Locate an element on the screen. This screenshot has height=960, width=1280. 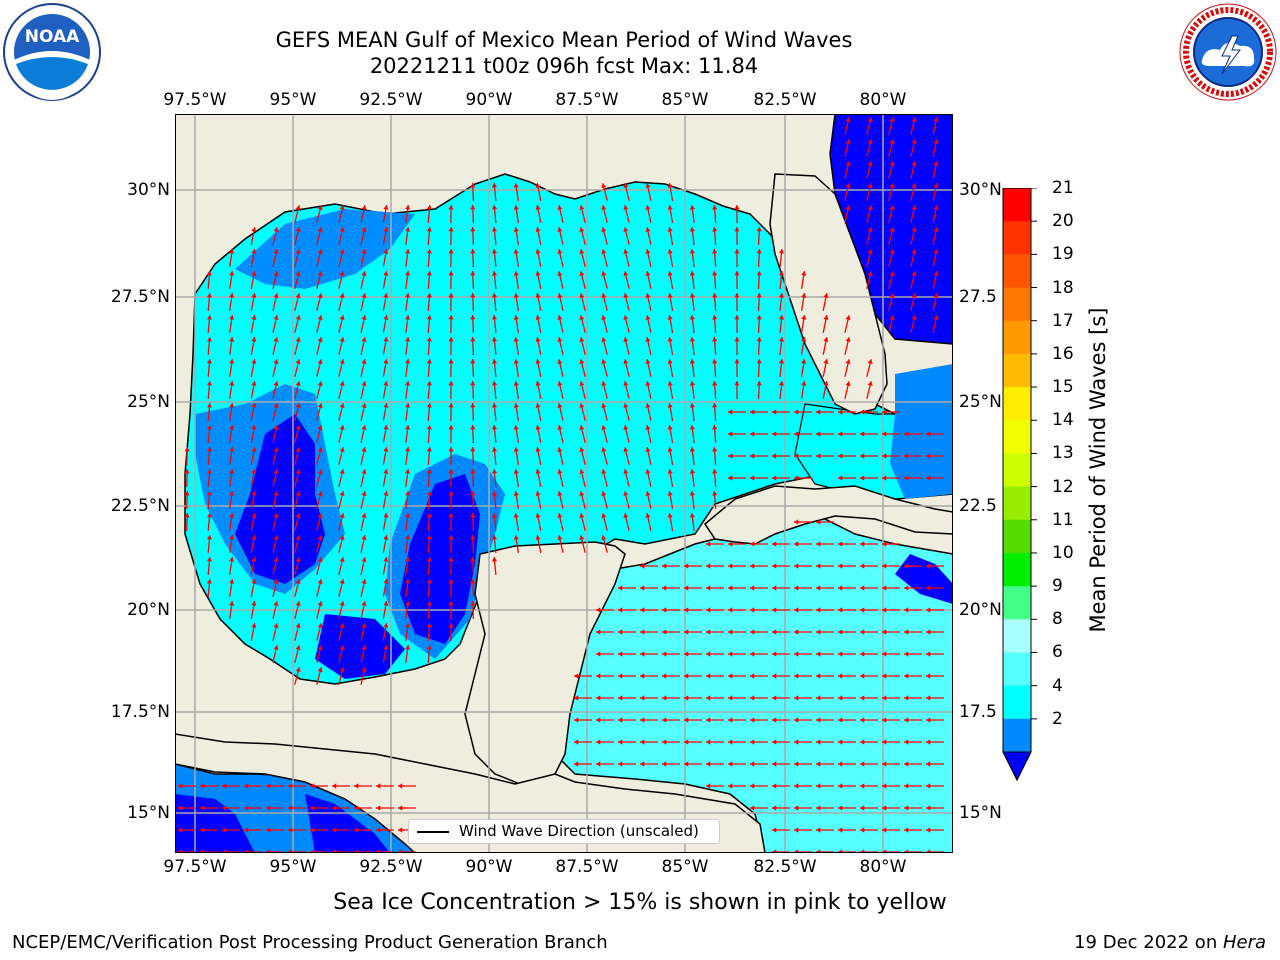
lon-tick-top: 90°W is located at coordinates (489, 100).